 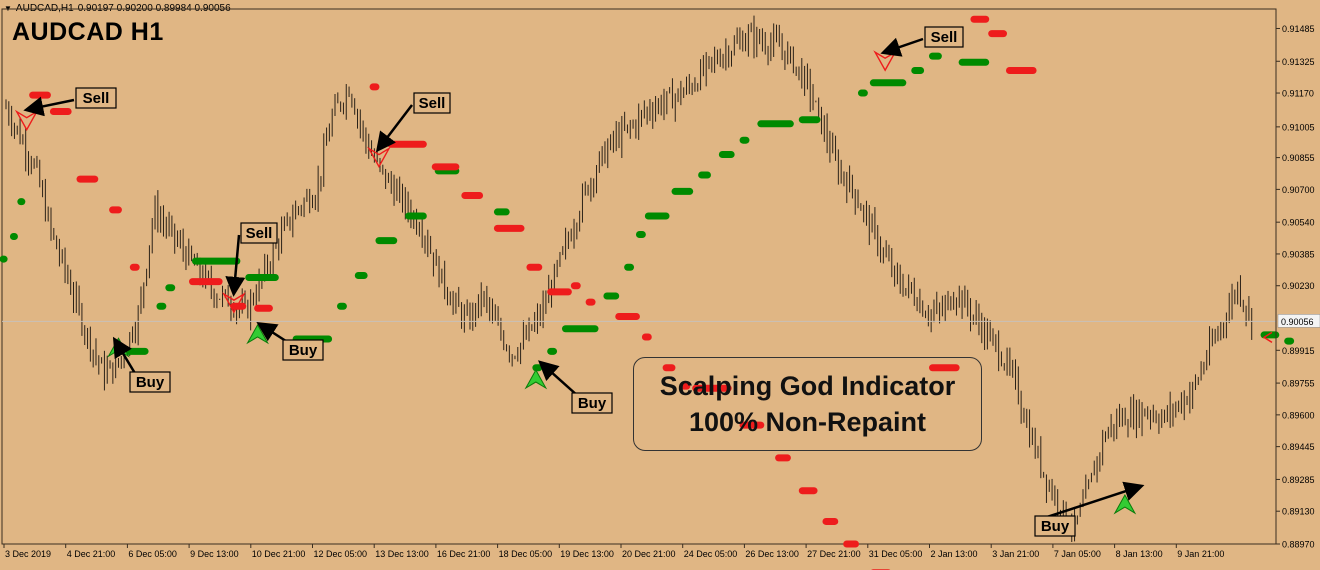 I want to click on current-price-marker-icon, so click(x=1267, y=337).